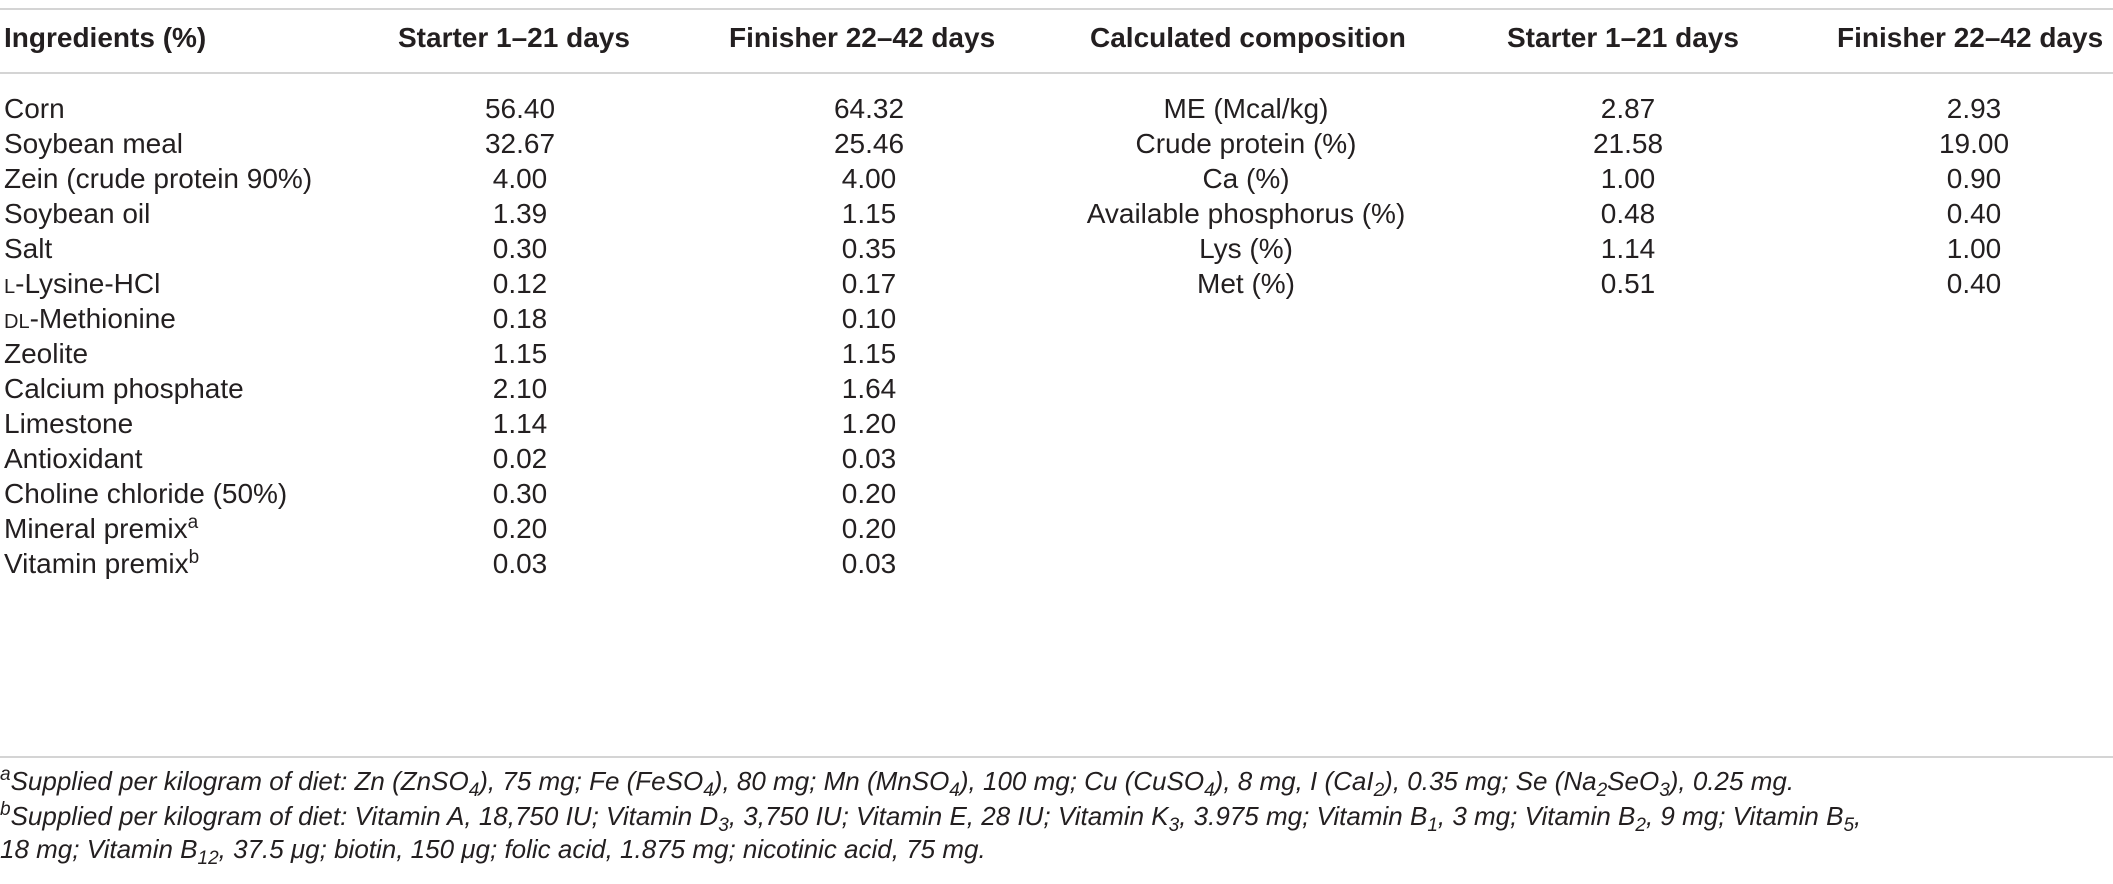 This screenshot has width=2113, height=884. I want to click on ingredient-name: Mineral premixa, so click(101, 528).